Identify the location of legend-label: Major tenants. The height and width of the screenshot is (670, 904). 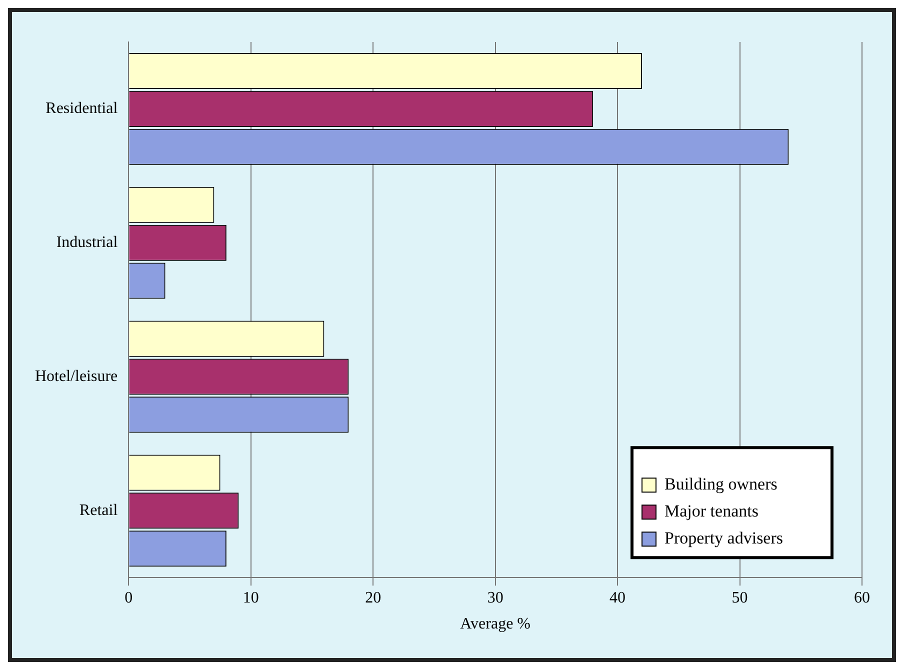
(711, 511).